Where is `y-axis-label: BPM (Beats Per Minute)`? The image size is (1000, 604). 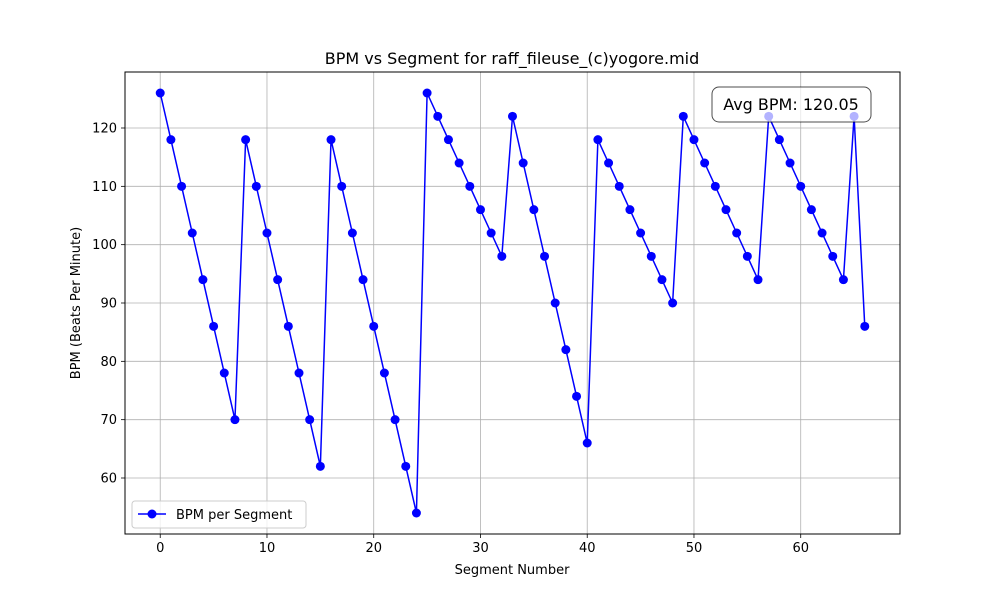
y-axis-label: BPM (Beats Per Minute) is located at coordinates (76, 303).